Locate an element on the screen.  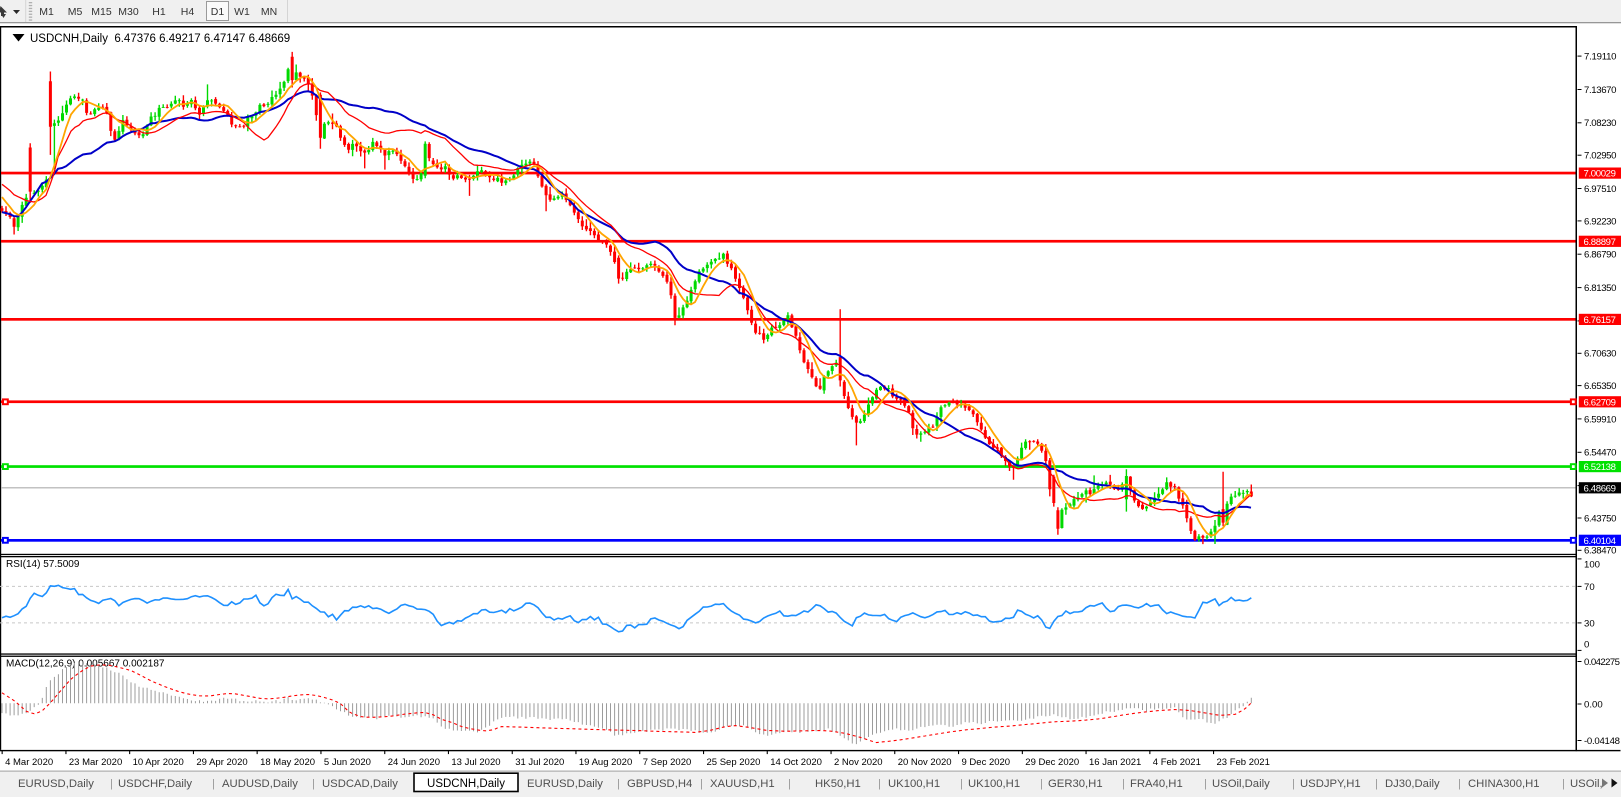
svg-text: H1 is located at coordinates (159, 12).